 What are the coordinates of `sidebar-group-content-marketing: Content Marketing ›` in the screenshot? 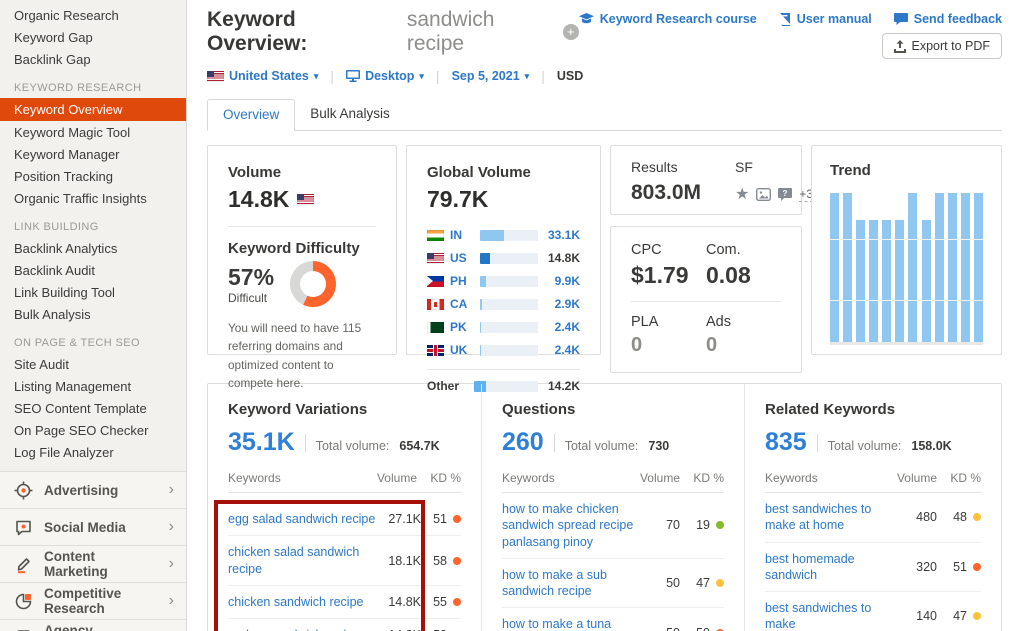 It's located at (93, 563).